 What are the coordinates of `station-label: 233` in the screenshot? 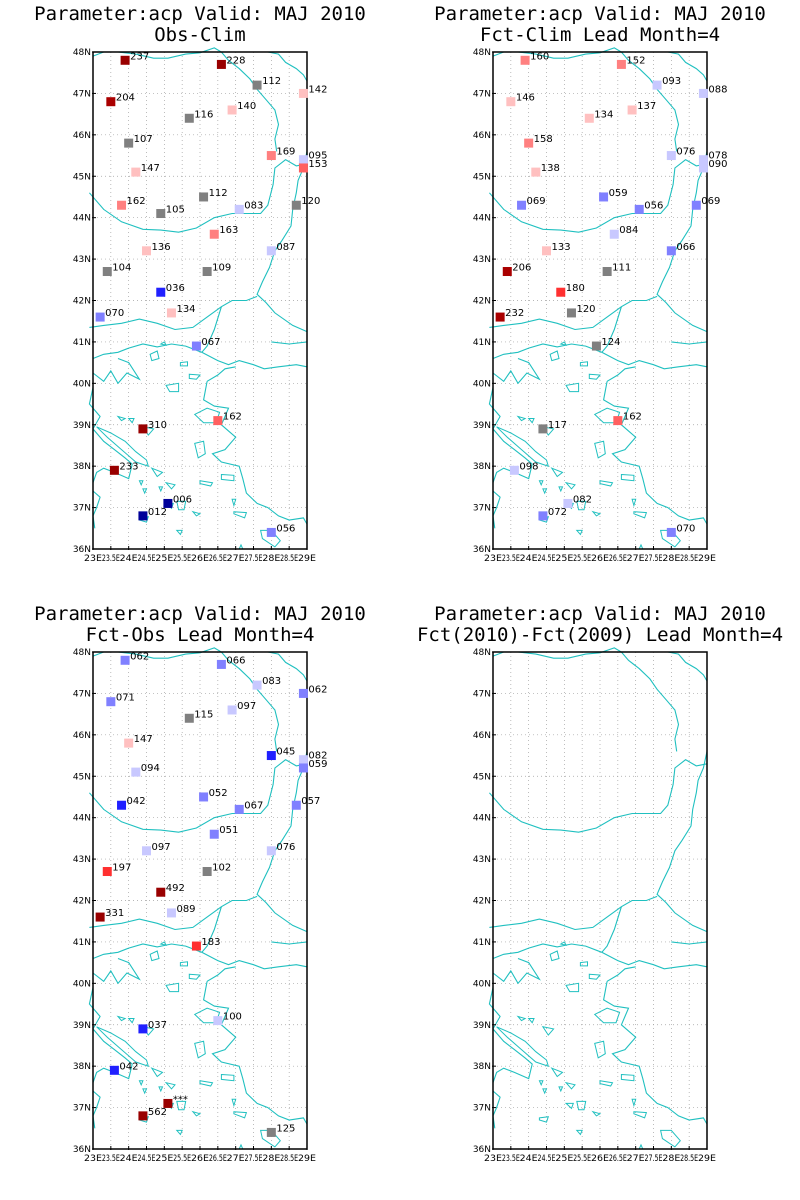 It's located at (128, 466).